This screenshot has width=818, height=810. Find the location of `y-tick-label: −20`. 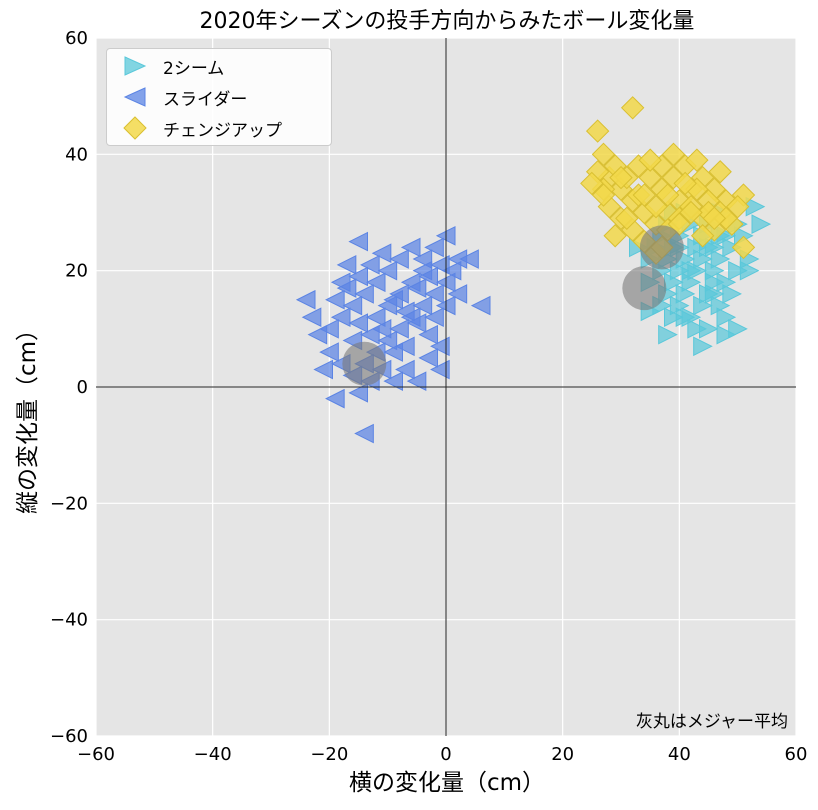

y-tick-label: −20 is located at coordinates (69, 503).